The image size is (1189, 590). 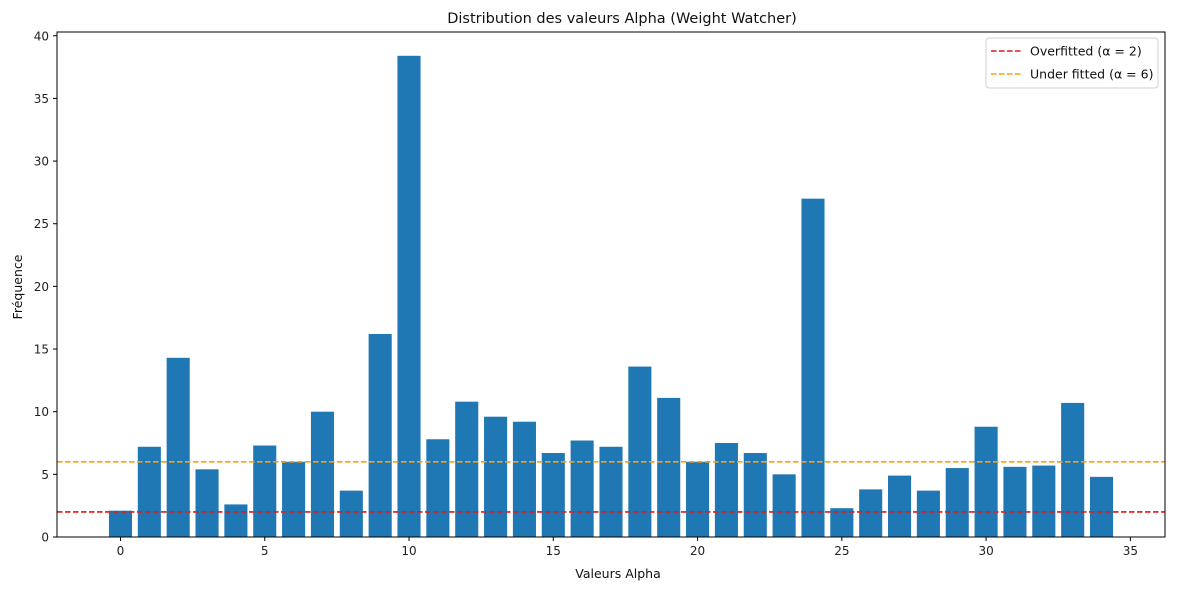 I want to click on reference-lines-layer, so click(x=611, y=487).